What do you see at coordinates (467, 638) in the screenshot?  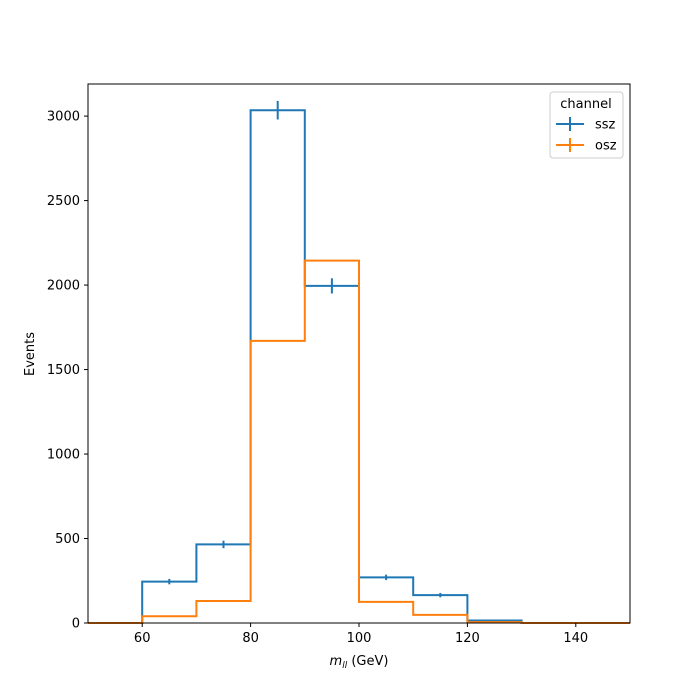 I see `x-tick-label: 120` at bounding box center [467, 638].